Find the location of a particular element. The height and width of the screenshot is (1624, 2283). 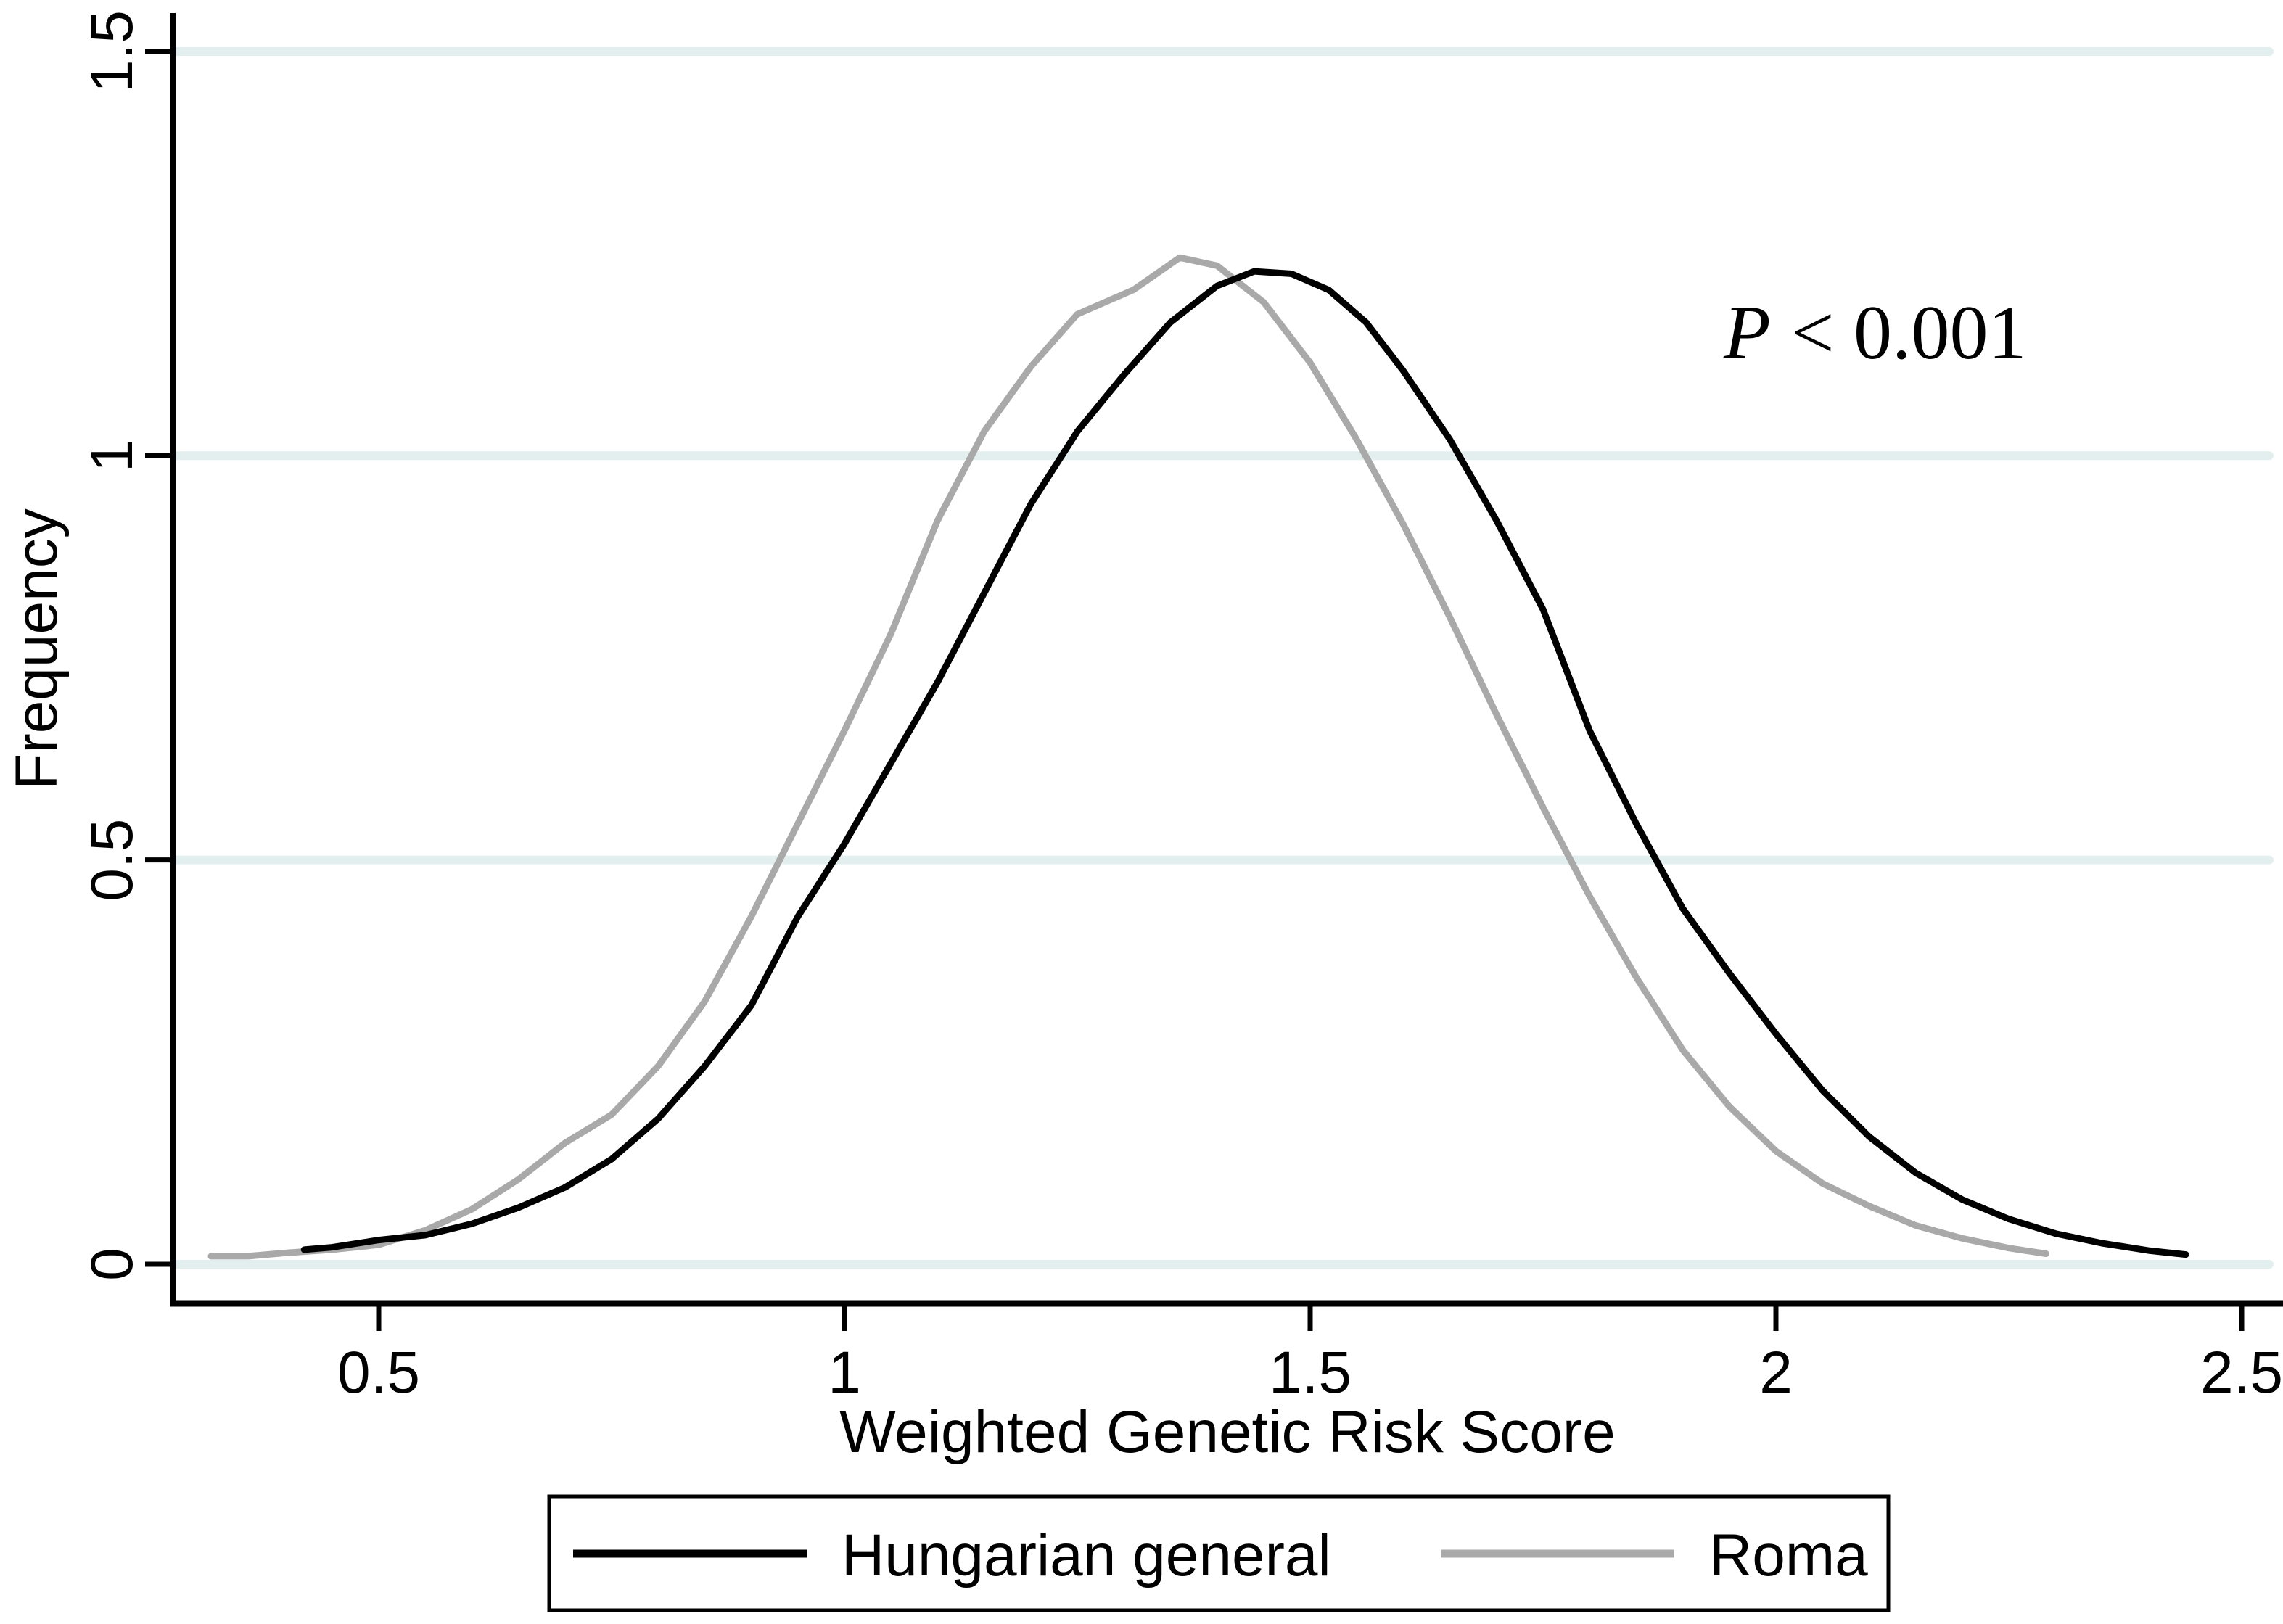

p-value-text: < 0.001 is located at coordinates (1909, 332).